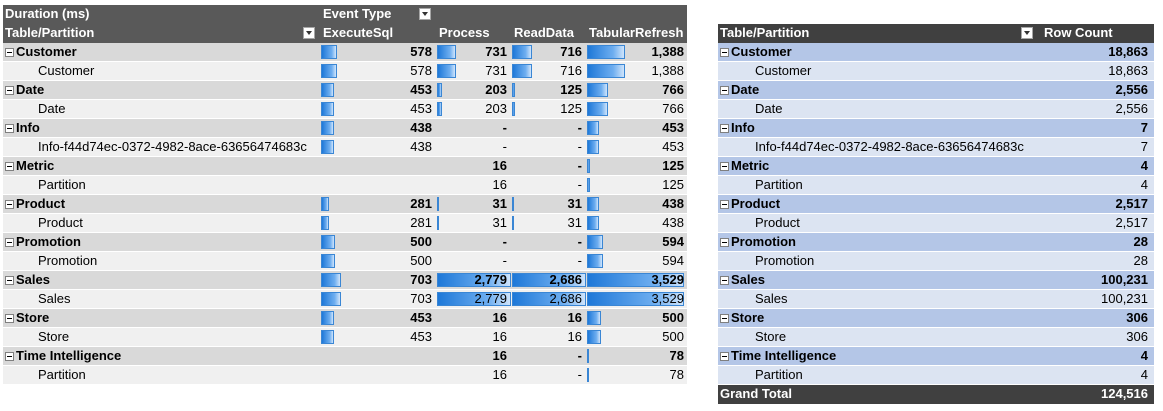 This screenshot has width=1163, height=411. What do you see at coordinates (936, 204) in the screenshot?
I see `group-row: Product 2,517` at bounding box center [936, 204].